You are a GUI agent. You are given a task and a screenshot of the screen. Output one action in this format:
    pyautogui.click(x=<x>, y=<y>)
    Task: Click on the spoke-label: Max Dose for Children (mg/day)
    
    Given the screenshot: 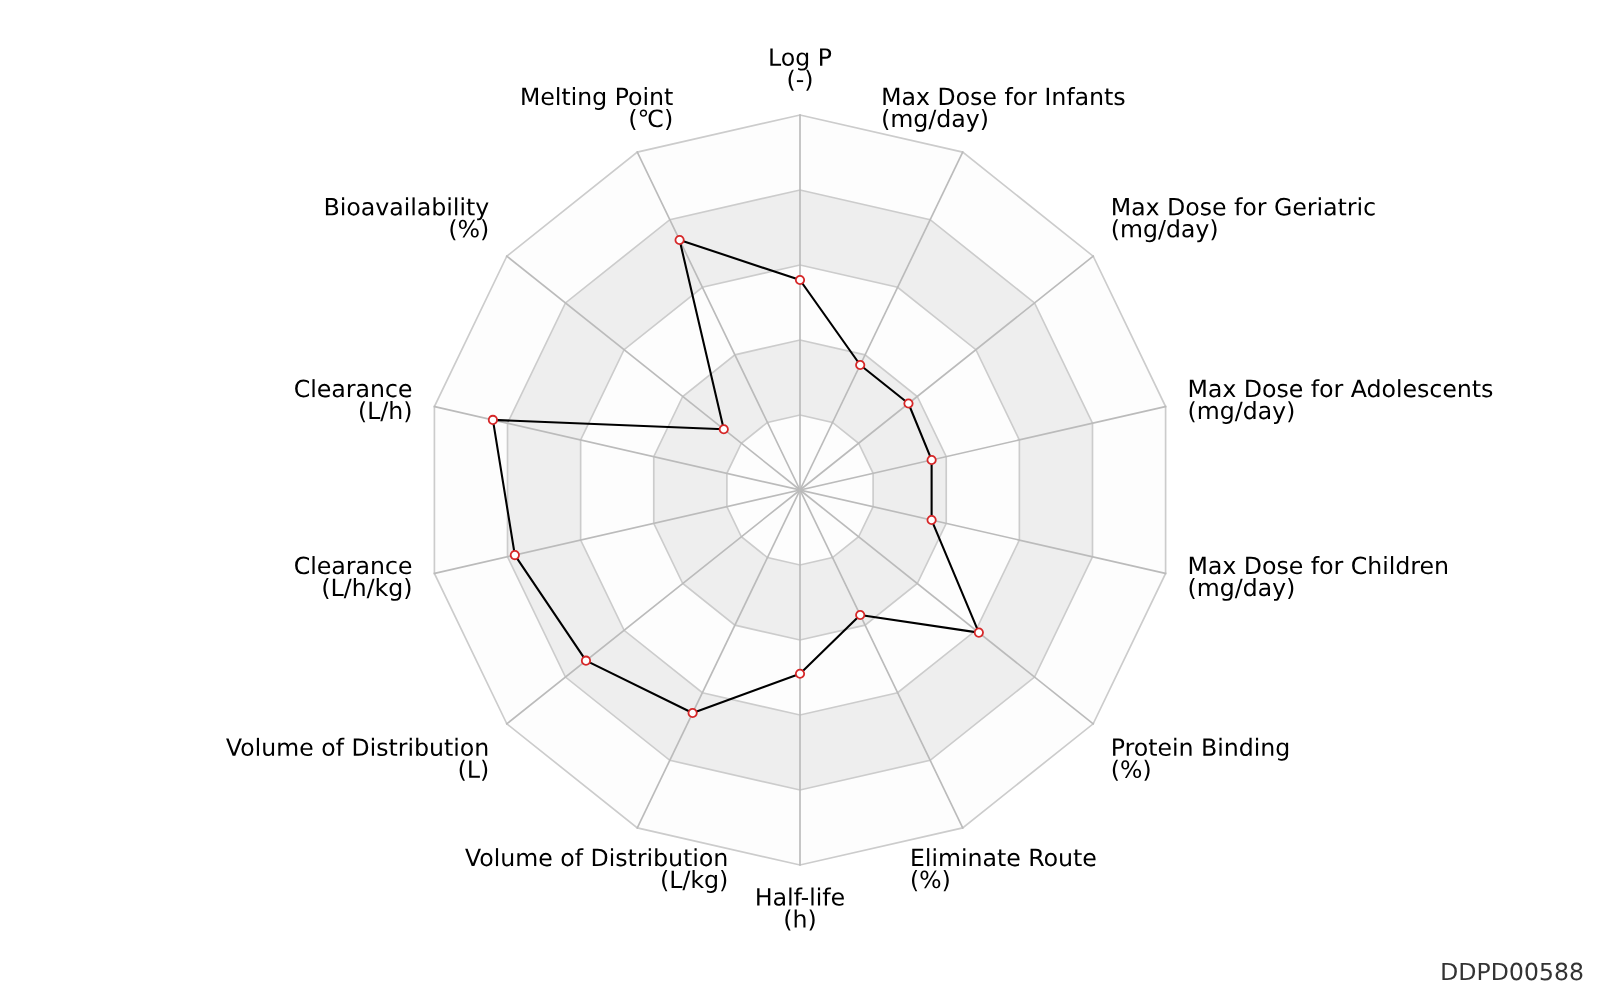 What is the action you would take?
    pyautogui.click(x=1318, y=578)
    